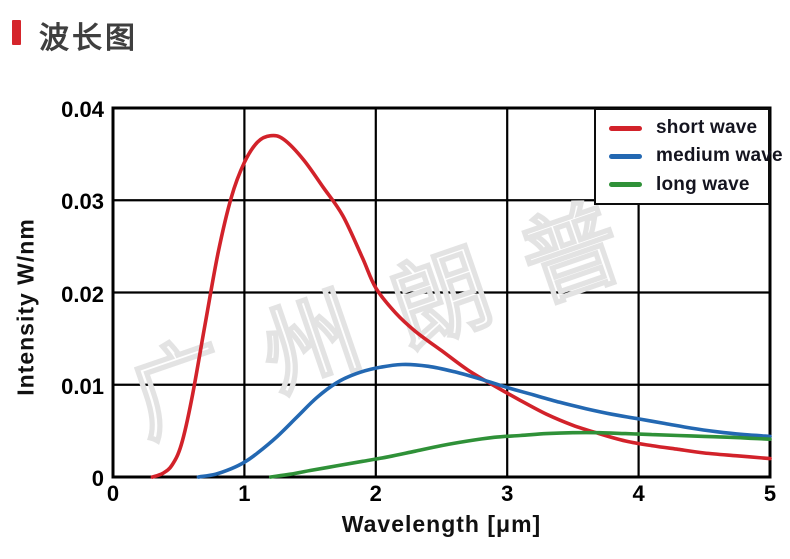 This screenshot has width=790, height=559. Describe the element at coordinates (638, 493) in the screenshot. I see `x-tick-label-4: 4` at that location.